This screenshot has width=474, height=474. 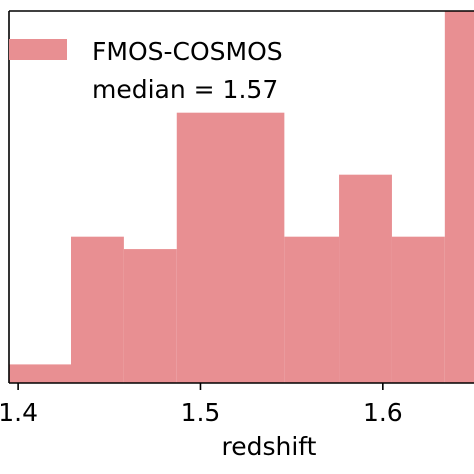 I want to click on x-tick-label: 1.5, so click(x=201, y=412).